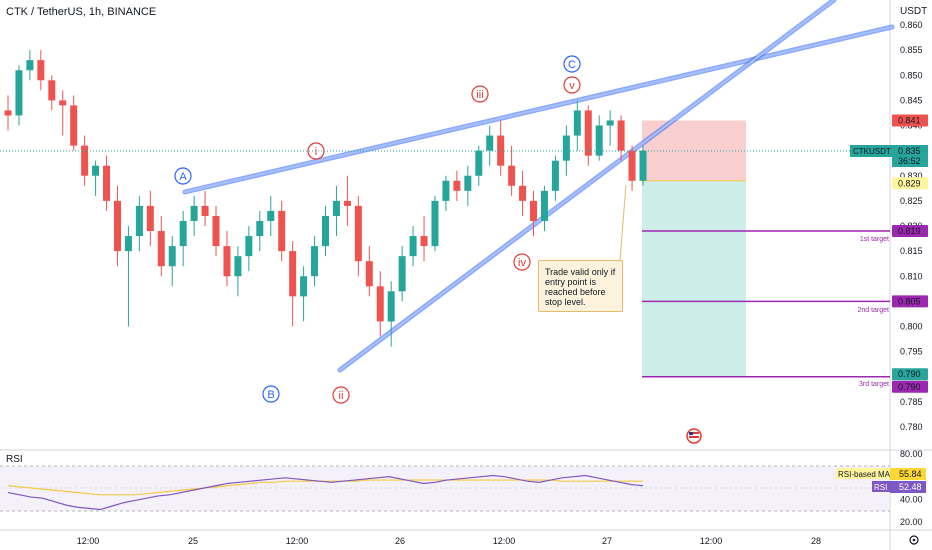  I want to click on svg-text: 52.48, so click(910, 487).